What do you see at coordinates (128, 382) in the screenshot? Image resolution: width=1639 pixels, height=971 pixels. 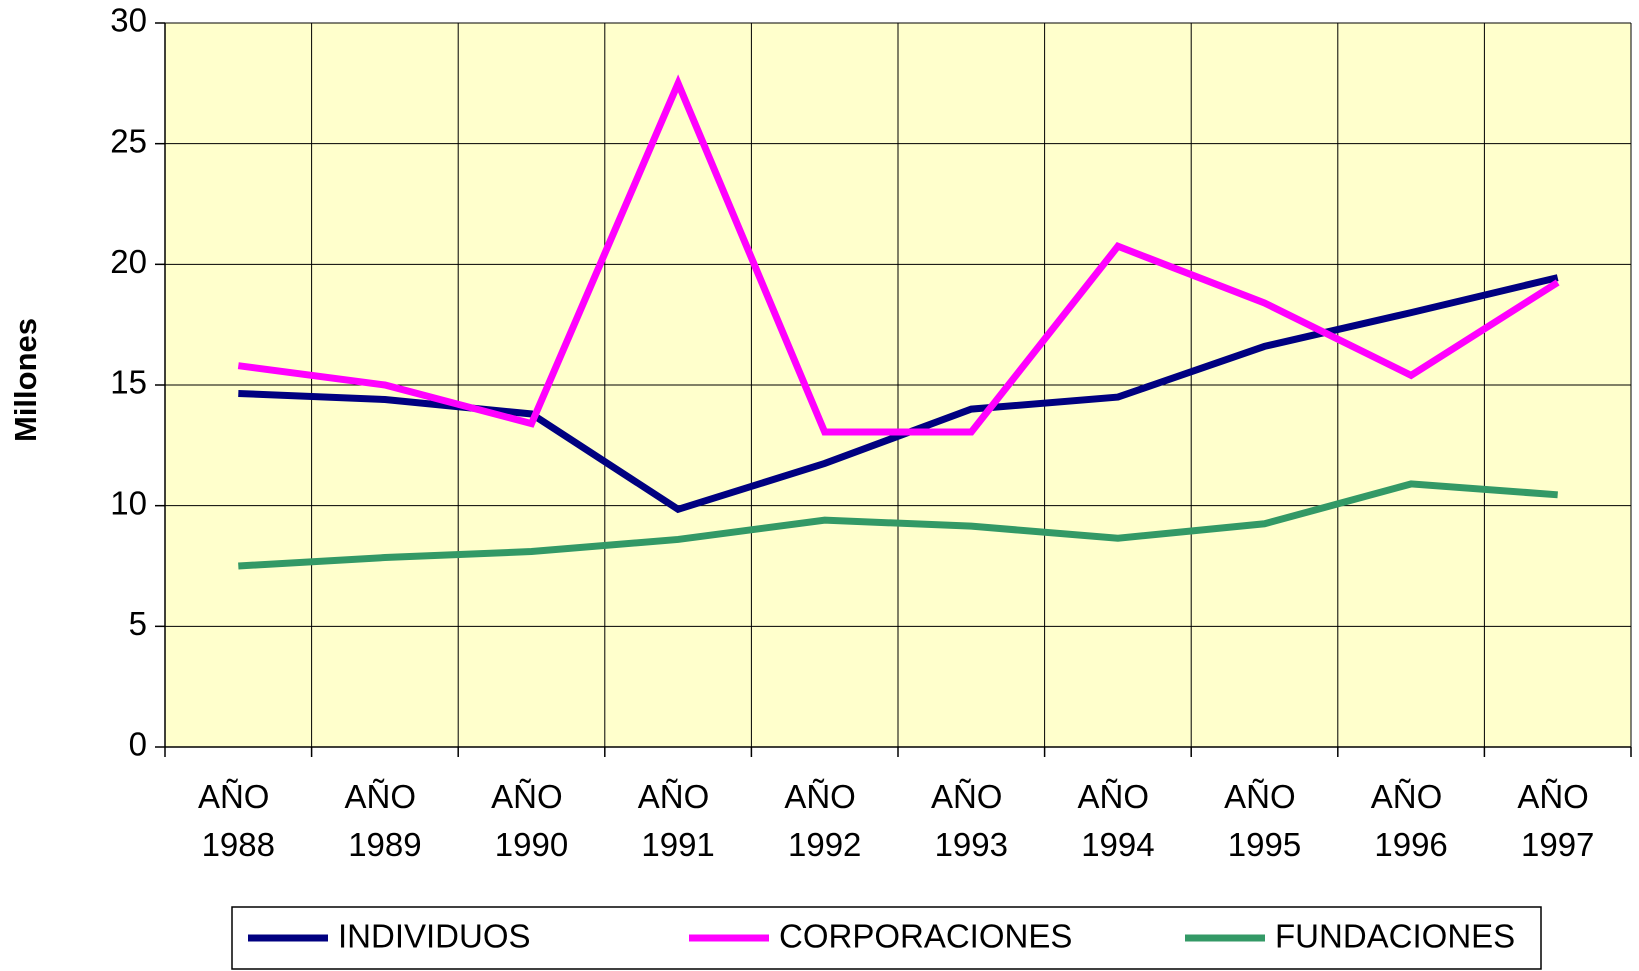 I see `y-tick-label: 15` at bounding box center [128, 382].